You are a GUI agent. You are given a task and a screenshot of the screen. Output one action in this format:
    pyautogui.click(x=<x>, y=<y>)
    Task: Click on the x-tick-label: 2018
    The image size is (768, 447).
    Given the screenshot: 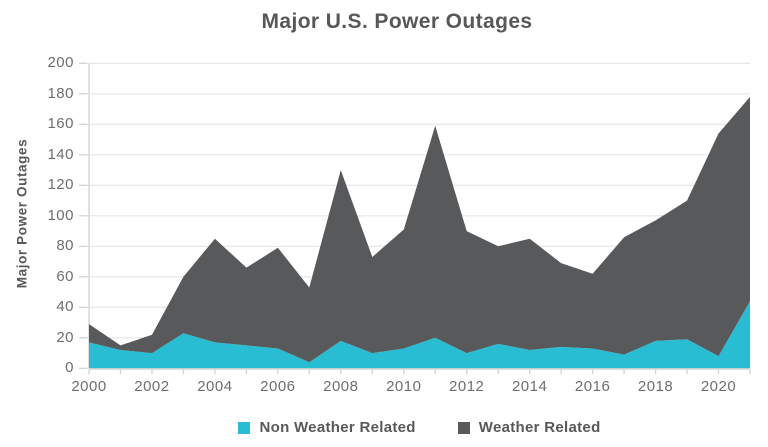 What is the action you would take?
    pyautogui.click(x=655, y=386)
    